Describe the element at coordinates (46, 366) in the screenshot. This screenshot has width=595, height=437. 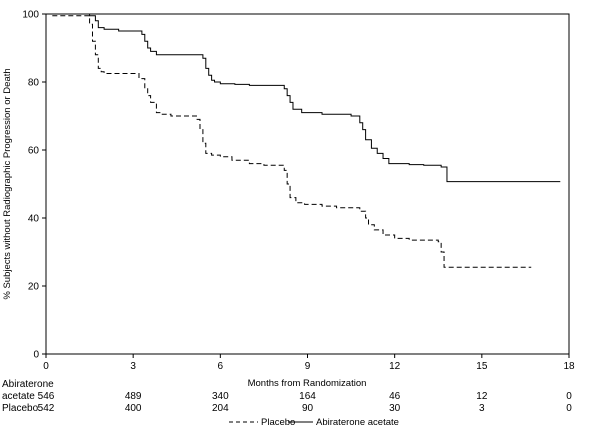
I see `x-tick-label-0: 0` at that location.